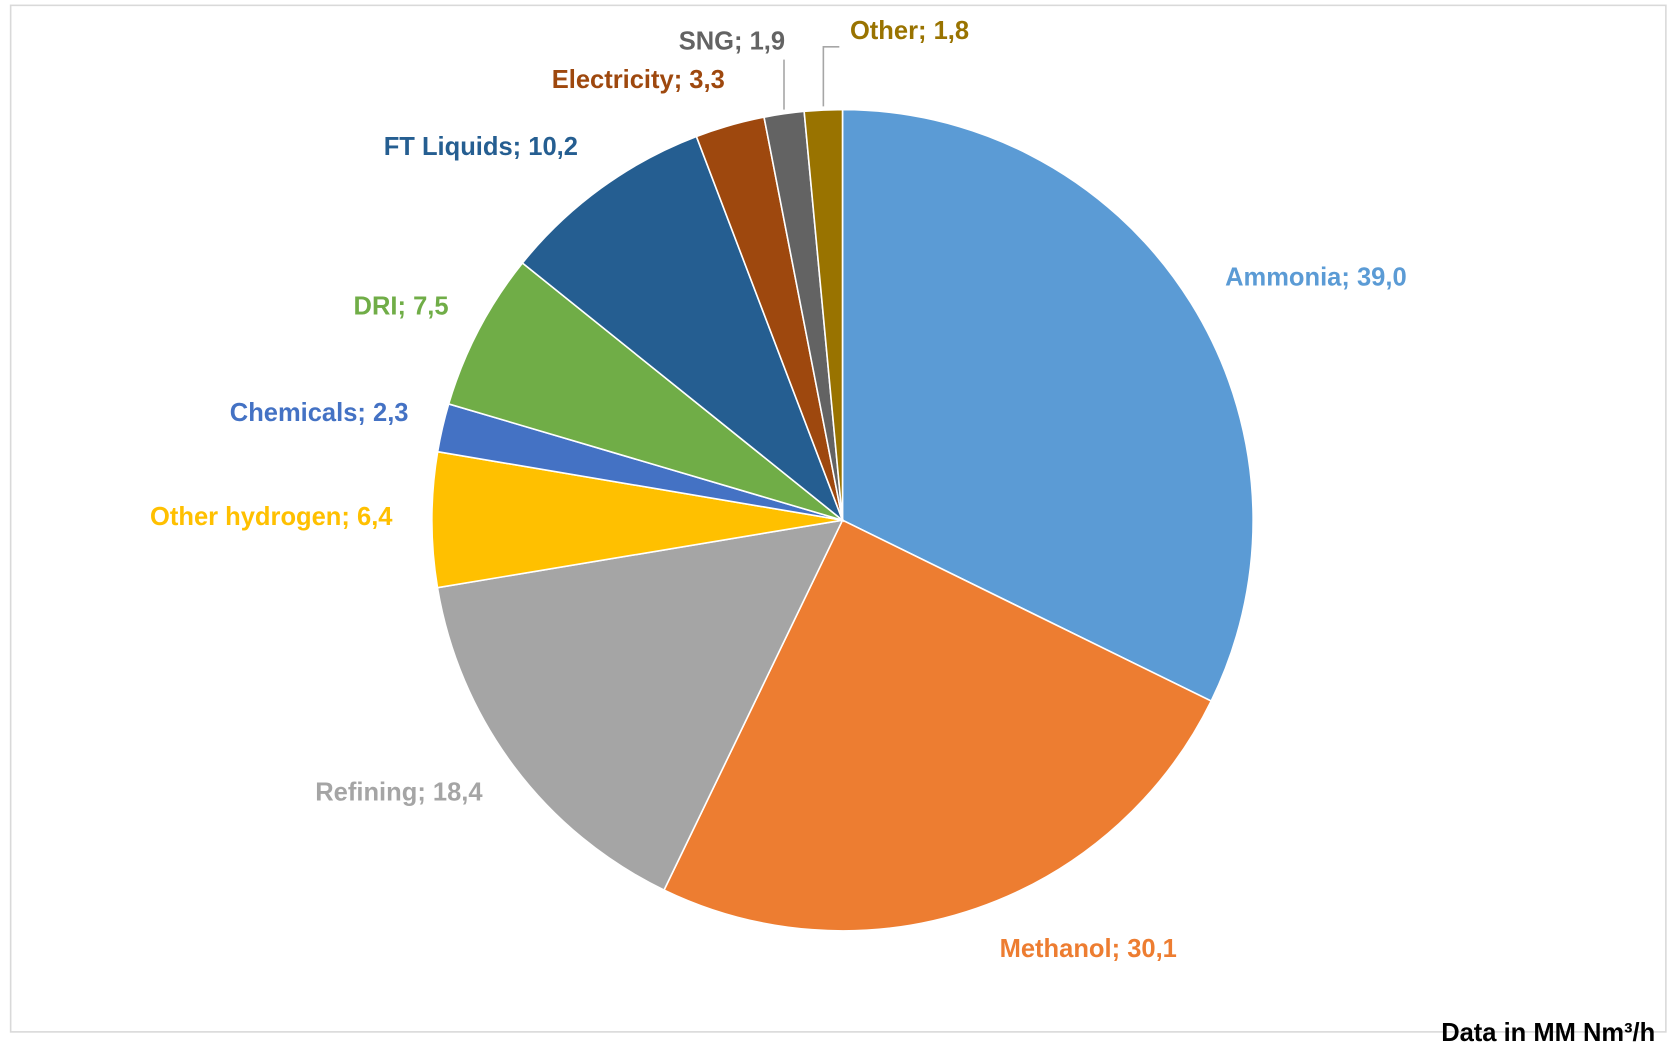  I want to click on label-value: 1,8, so click(951, 31).